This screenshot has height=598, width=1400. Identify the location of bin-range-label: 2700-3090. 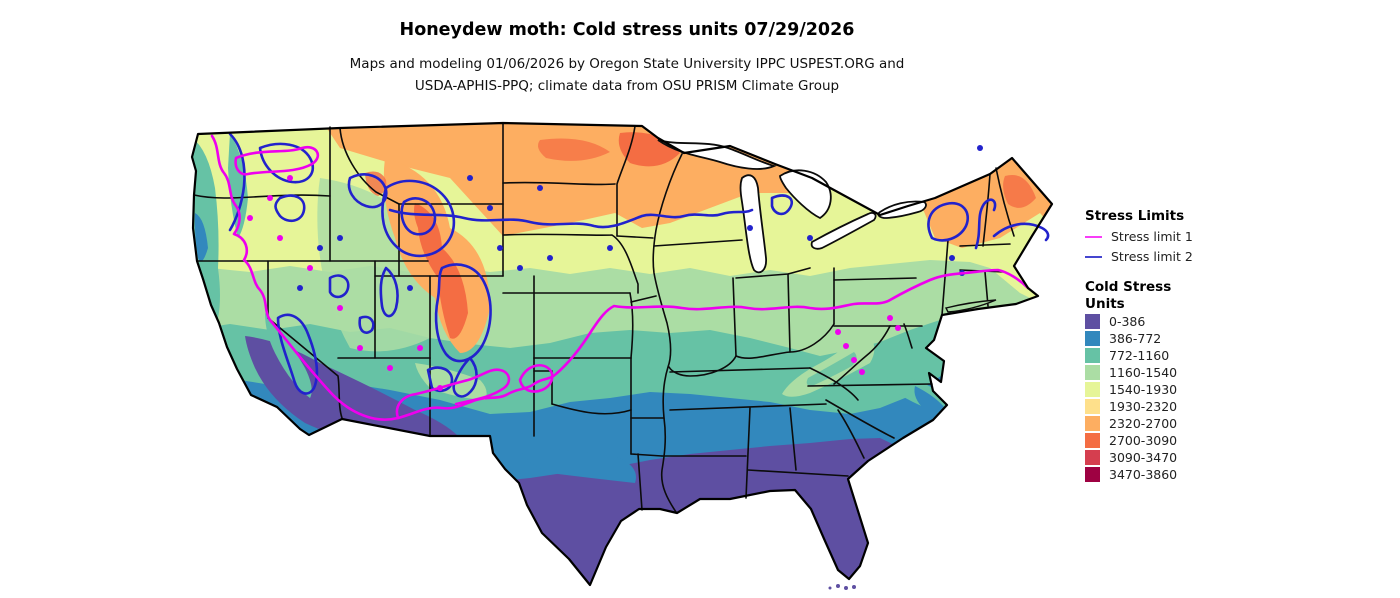
(1143, 440).